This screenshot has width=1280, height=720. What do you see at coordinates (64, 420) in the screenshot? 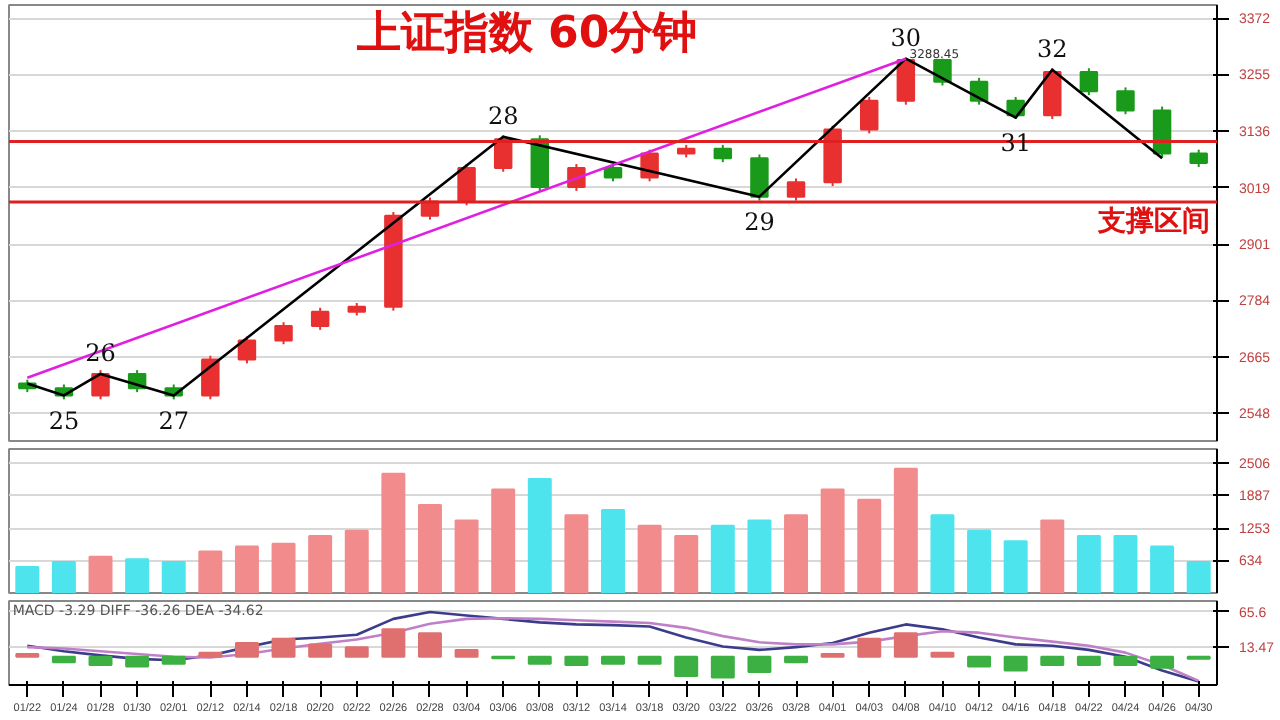
I see `annotation: 25` at bounding box center [64, 420].